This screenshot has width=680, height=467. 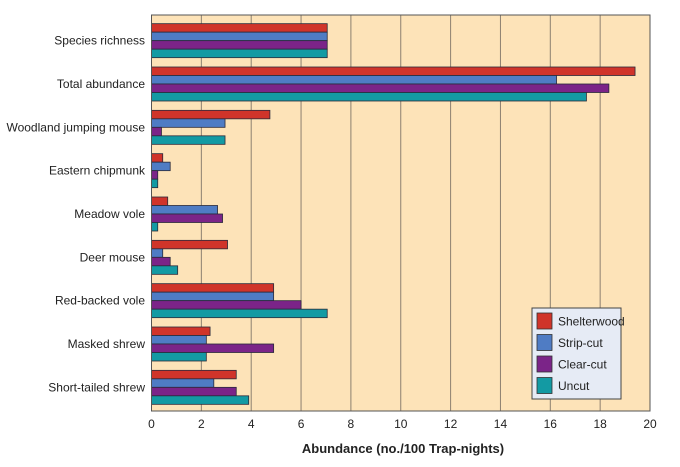 What do you see at coordinates (600, 424) in the screenshot?
I see `x-tick-label: 18` at bounding box center [600, 424].